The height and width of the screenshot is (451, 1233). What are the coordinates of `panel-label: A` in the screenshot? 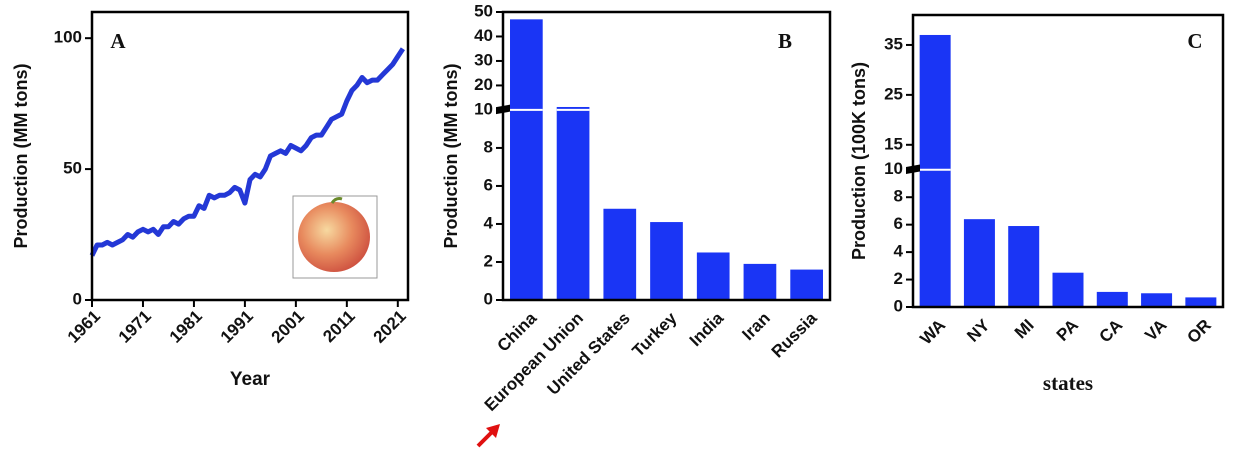 It's located at (118, 41).